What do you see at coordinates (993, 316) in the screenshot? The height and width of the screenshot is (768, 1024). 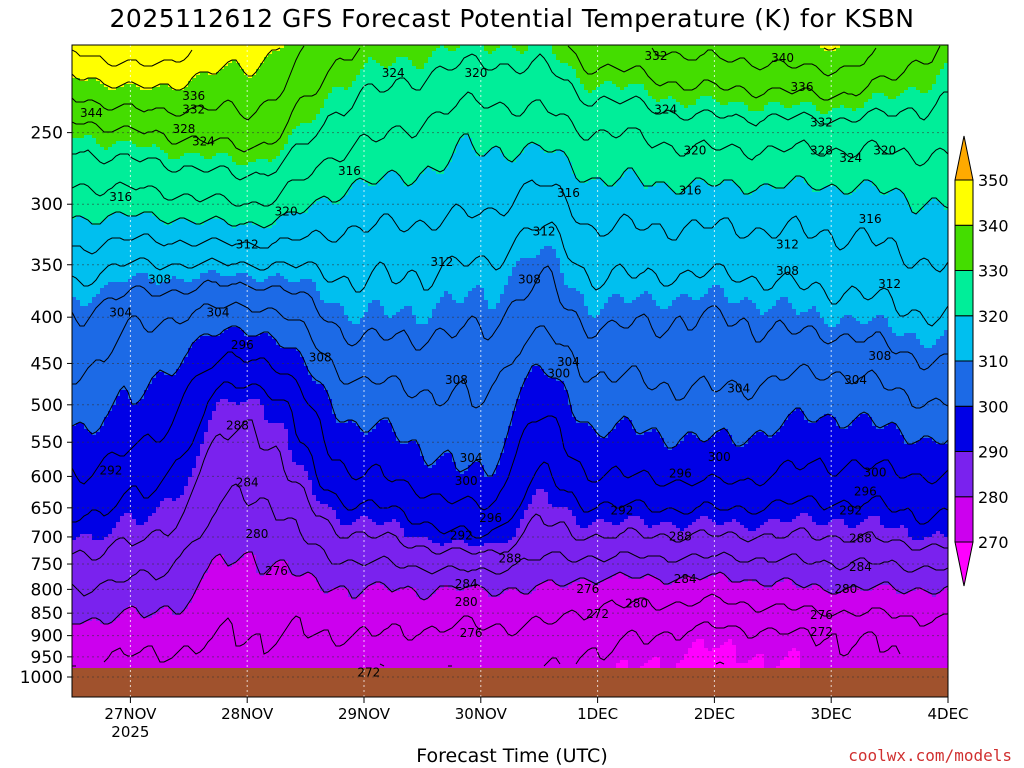 I see `colorbar-label: 320` at bounding box center [993, 316].